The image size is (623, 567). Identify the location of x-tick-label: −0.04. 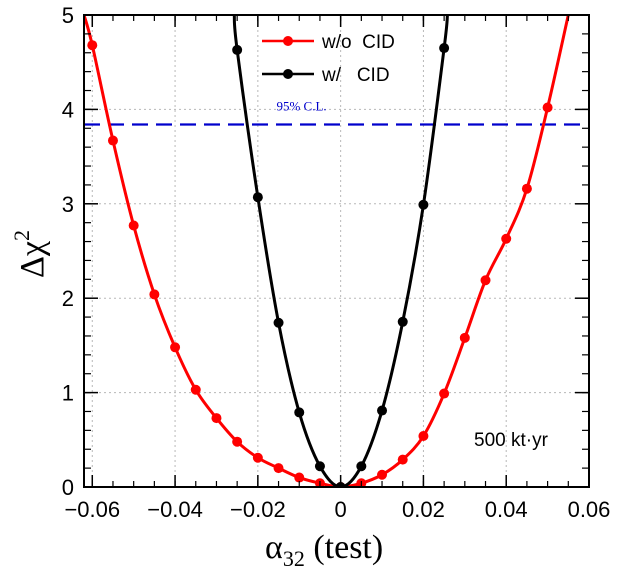
(175, 509).